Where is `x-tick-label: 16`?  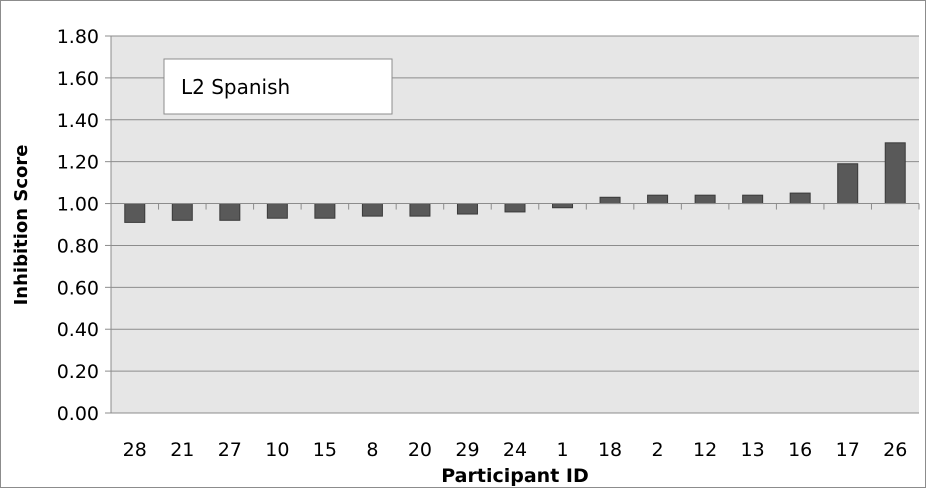 x-tick-label: 16 is located at coordinates (800, 450).